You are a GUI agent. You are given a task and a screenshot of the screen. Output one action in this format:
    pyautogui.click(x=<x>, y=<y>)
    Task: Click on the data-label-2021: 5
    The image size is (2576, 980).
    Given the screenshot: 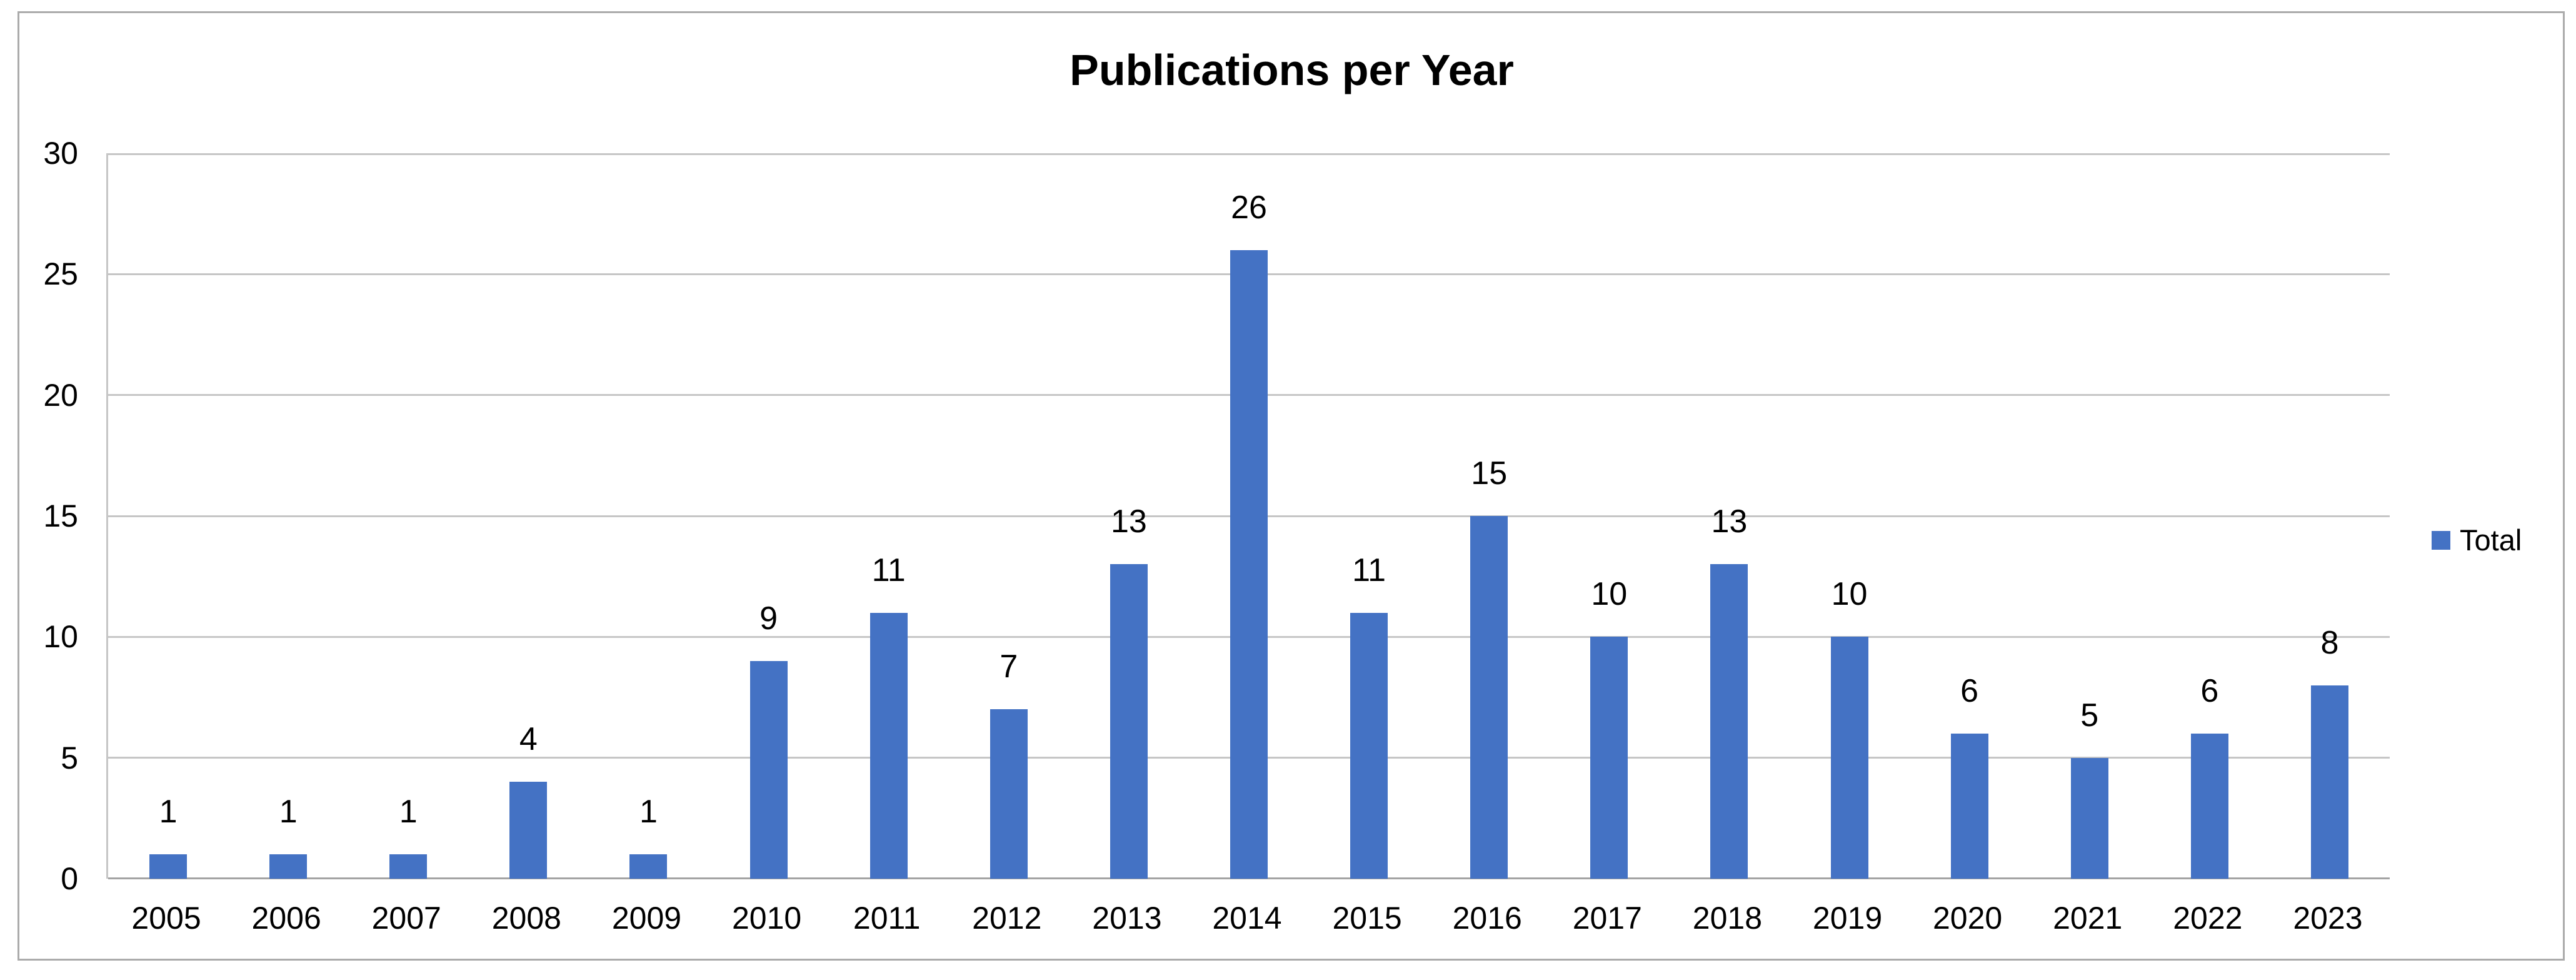 What is the action you would take?
    pyautogui.click(x=2089, y=715)
    